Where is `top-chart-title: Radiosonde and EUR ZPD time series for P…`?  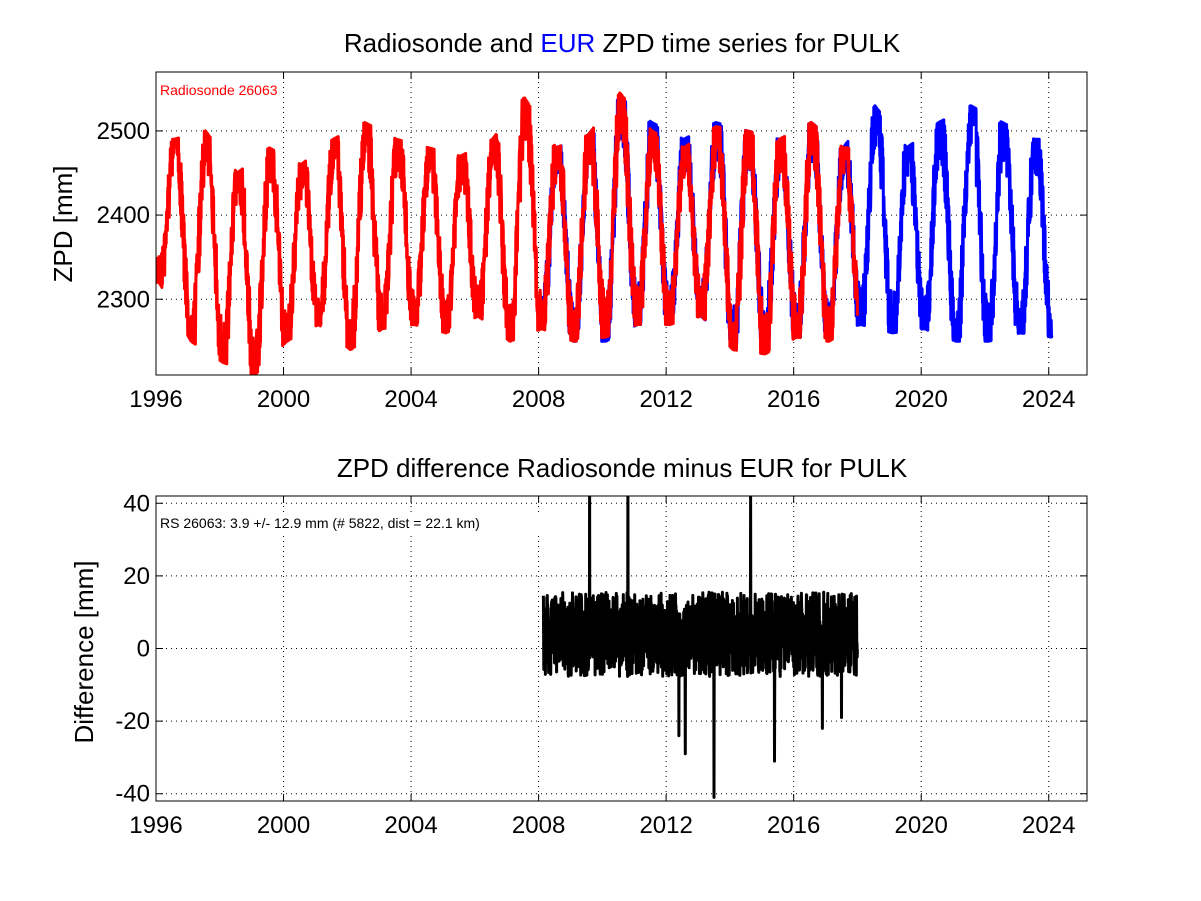 top-chart-title: Radiosonde and EUR ZPD time series for P… is located at coordinates (622, 43).